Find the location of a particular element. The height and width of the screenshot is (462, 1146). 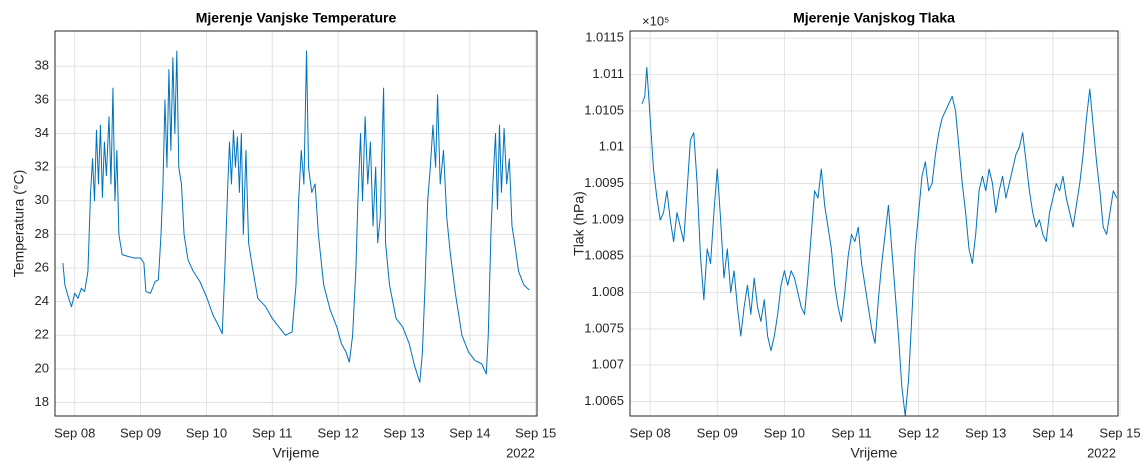

chart-title: Mjerenje Vanjskog Tlaka is located at coordinates (874, 18).